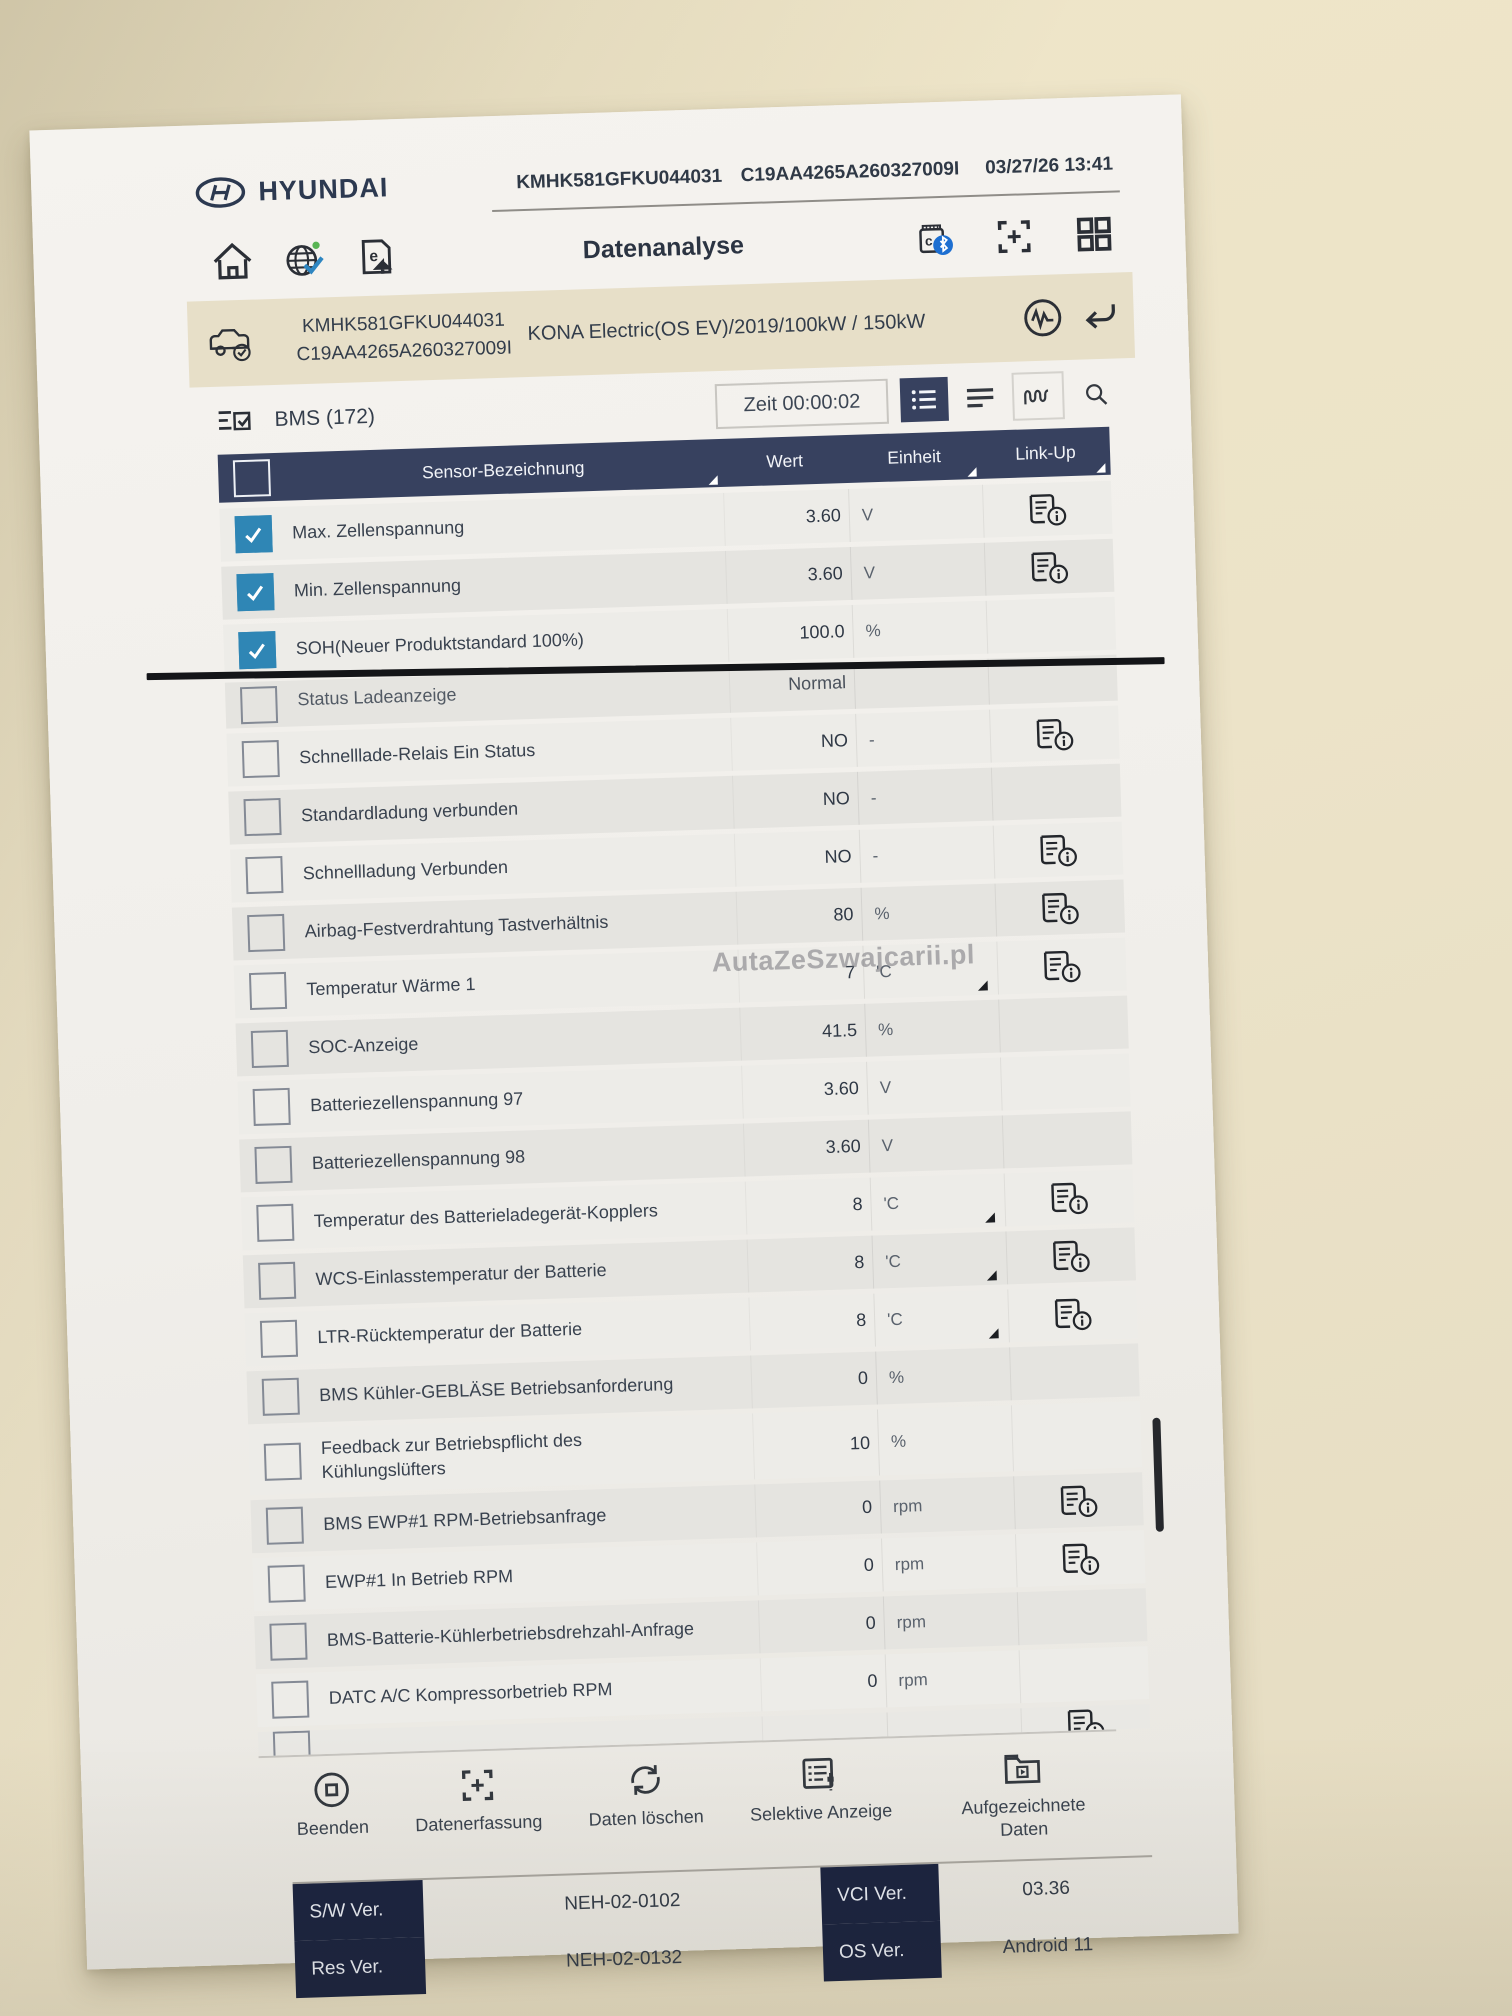  I want to click on sensor-value-cell: NO, so click(795, 800).